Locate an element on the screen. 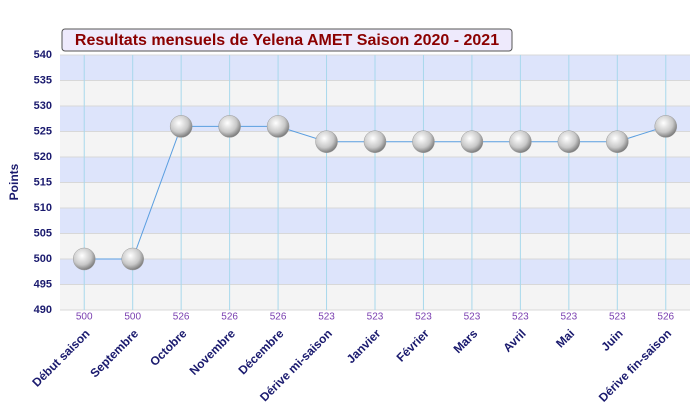 The height and width of the screenshot is (420, 700). y-tick-label: 515 is located at coordinates (43, 182).